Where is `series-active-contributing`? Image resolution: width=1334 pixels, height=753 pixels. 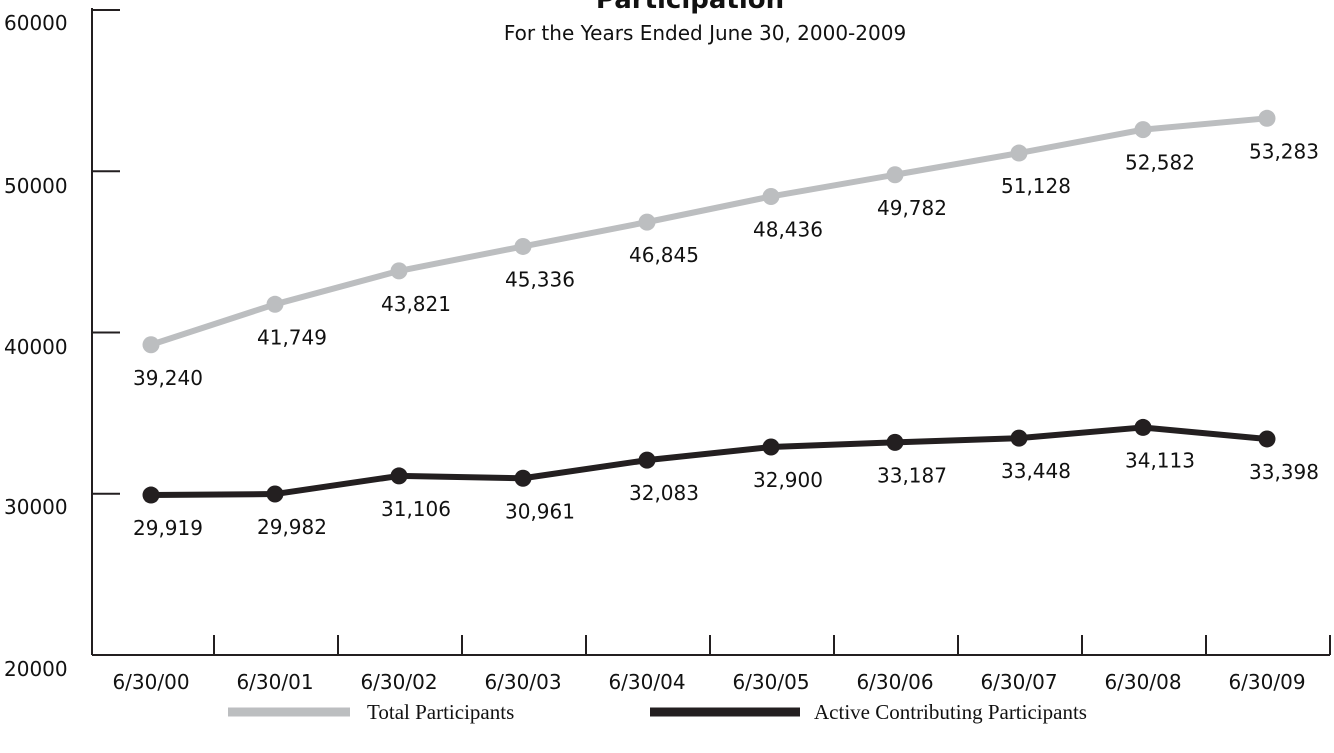
series-active-contributing is located at coordinates (709, 461).